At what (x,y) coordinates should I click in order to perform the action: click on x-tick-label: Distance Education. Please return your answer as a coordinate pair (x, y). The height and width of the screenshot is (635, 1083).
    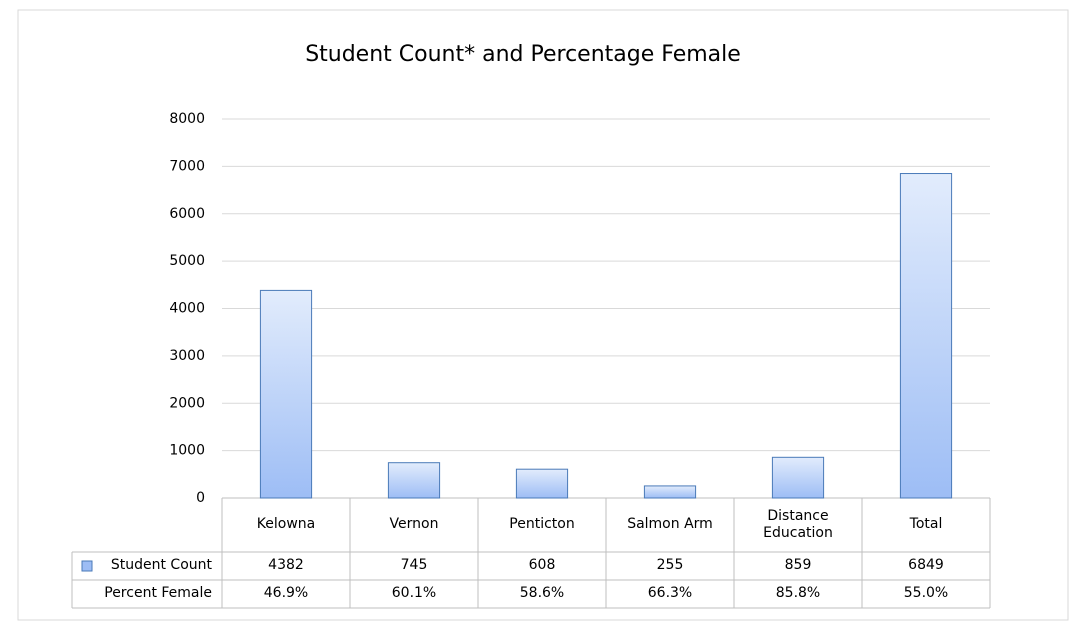
    Looking at the image, I should click on (798, 524).